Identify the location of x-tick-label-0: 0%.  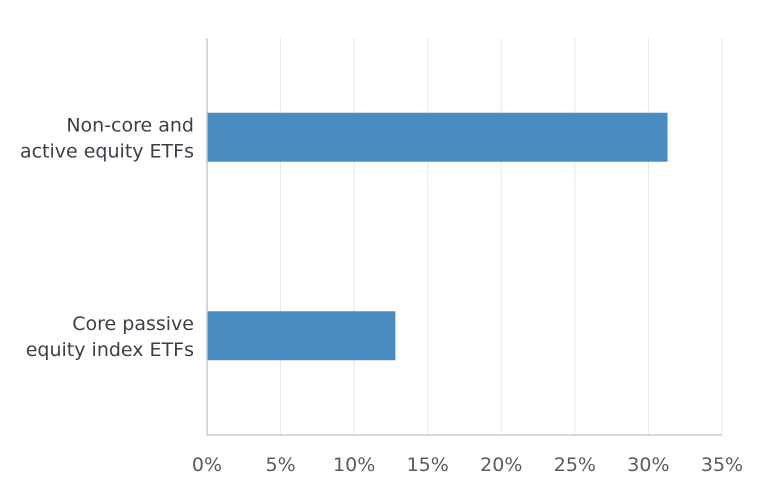
(207, 465).